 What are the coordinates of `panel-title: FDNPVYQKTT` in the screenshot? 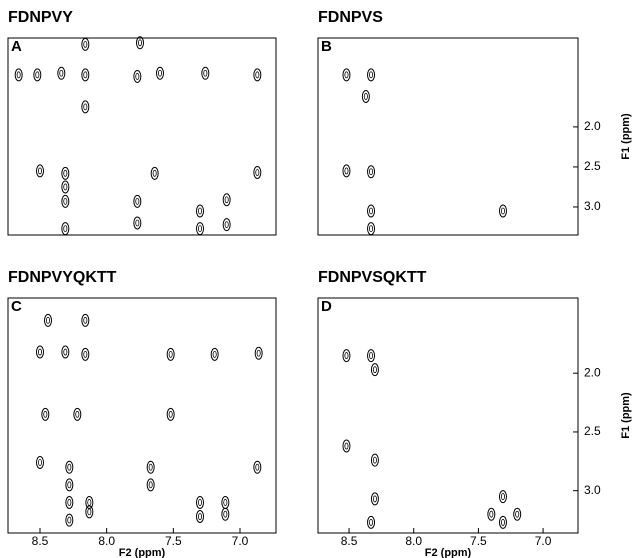 It's located at (62, 277).